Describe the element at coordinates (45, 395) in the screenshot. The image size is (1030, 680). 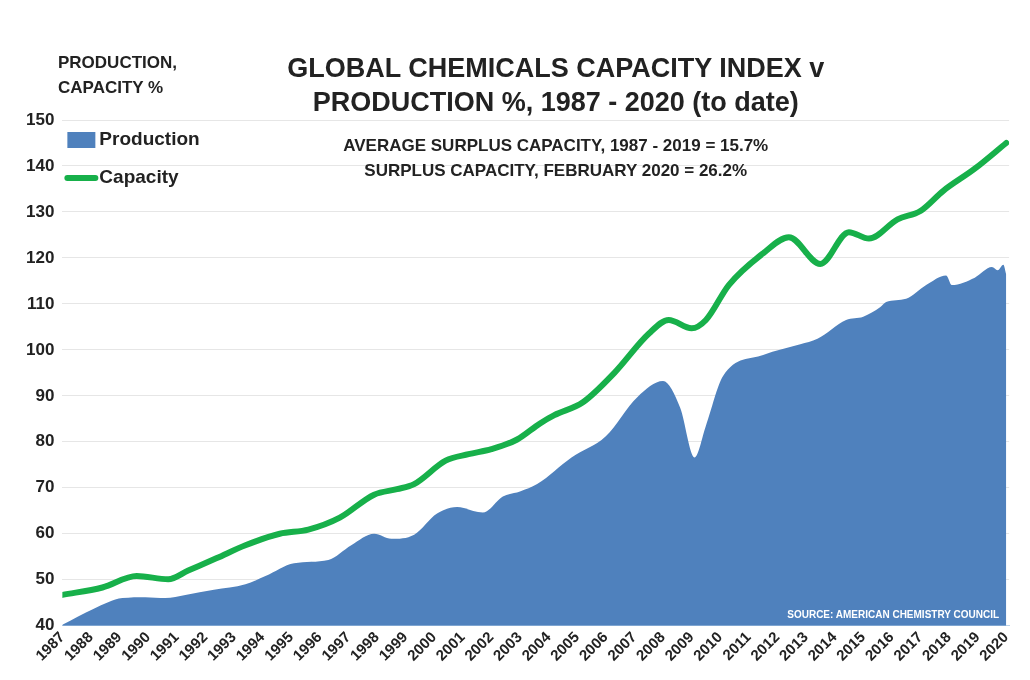
I see `y-tick-label: 90` at that location.